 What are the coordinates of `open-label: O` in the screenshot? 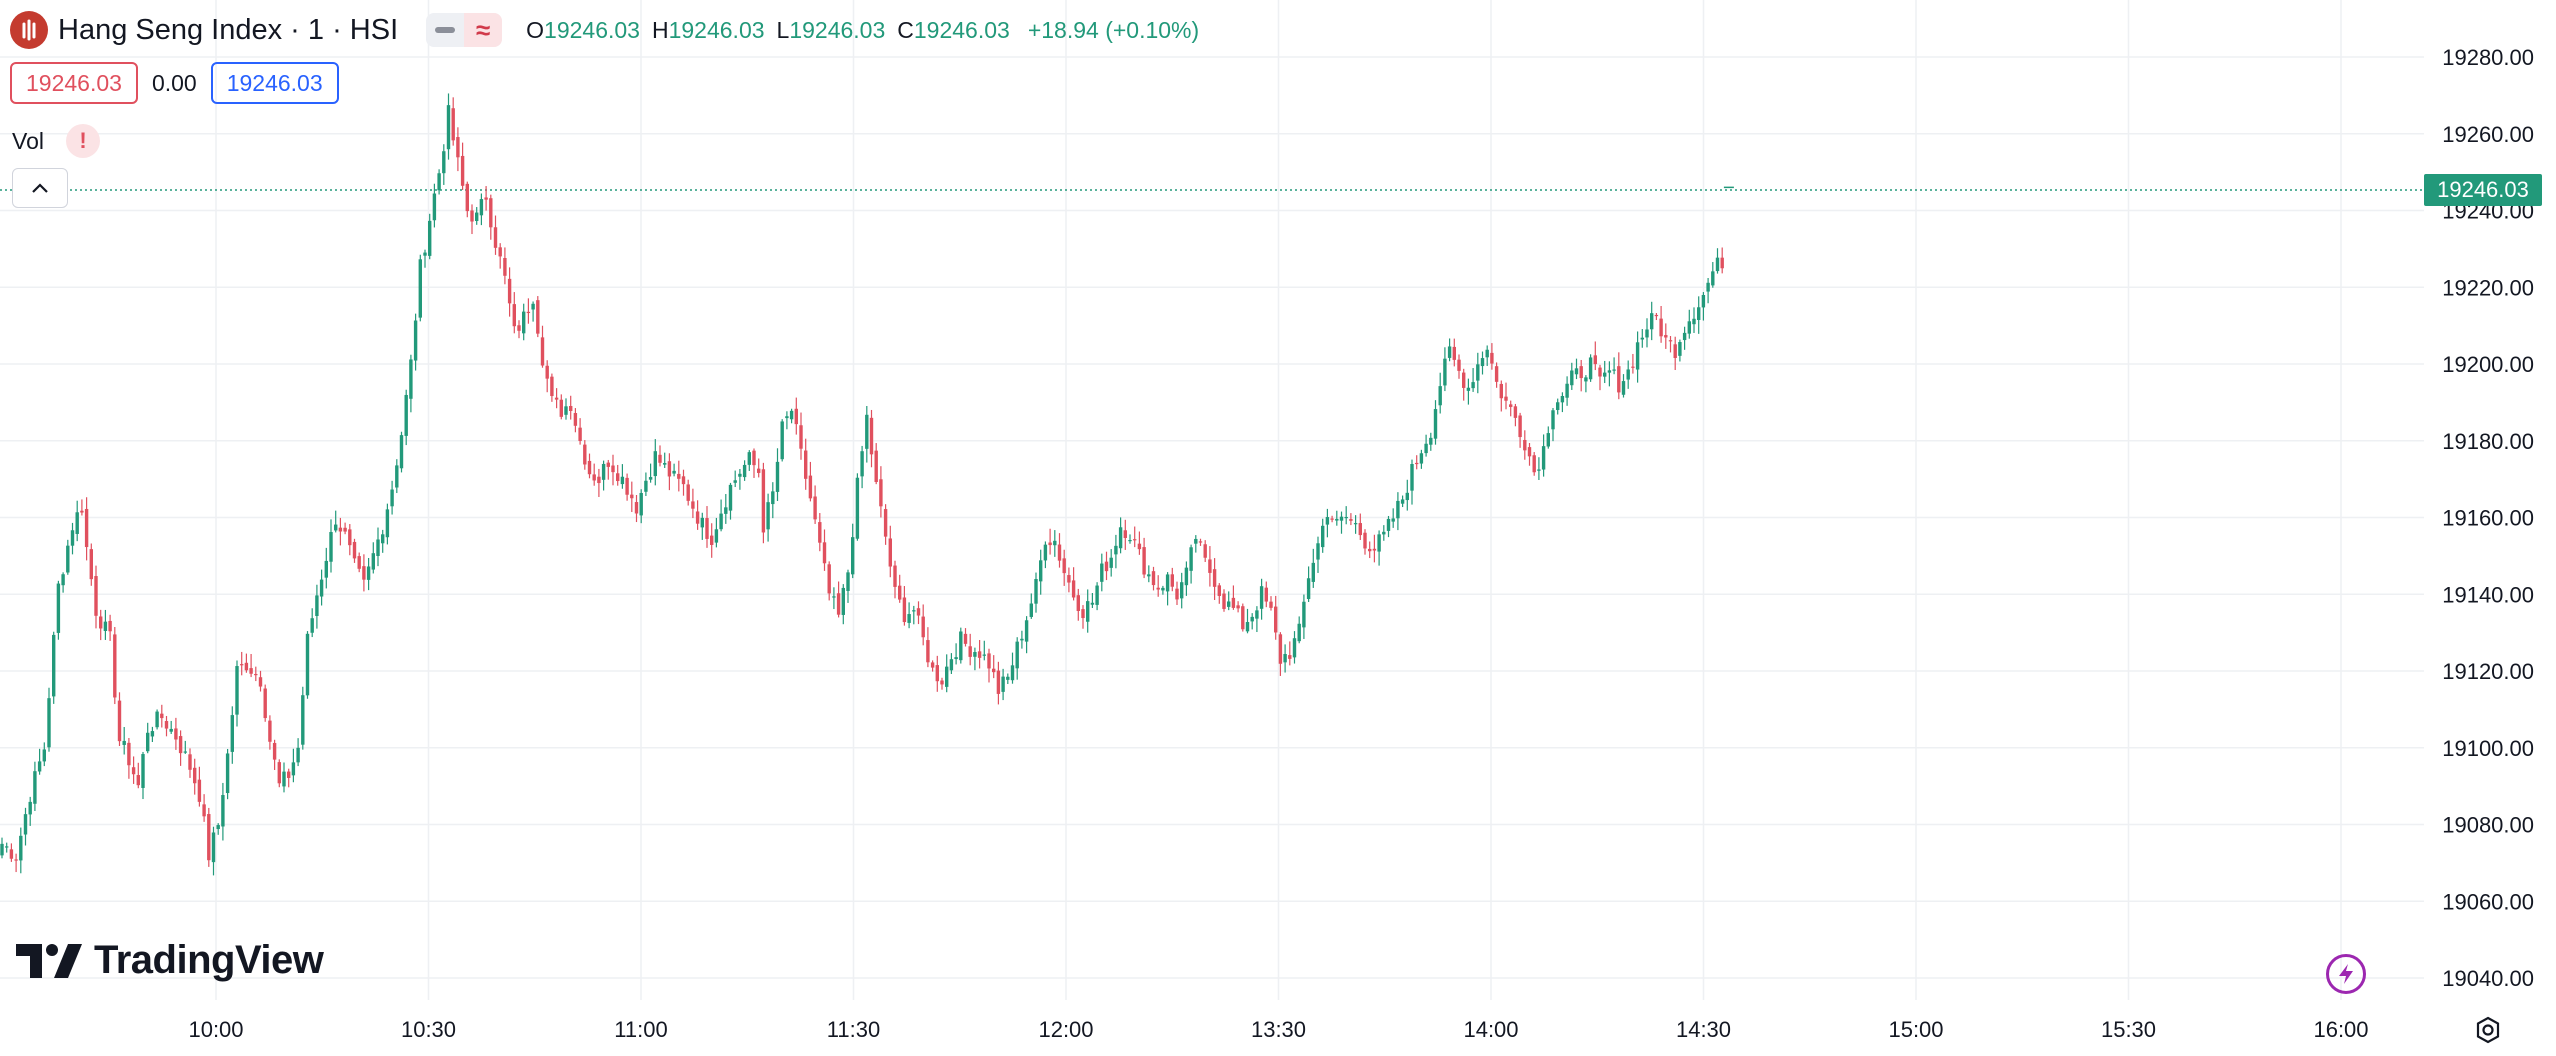 It's located at (535, 29).